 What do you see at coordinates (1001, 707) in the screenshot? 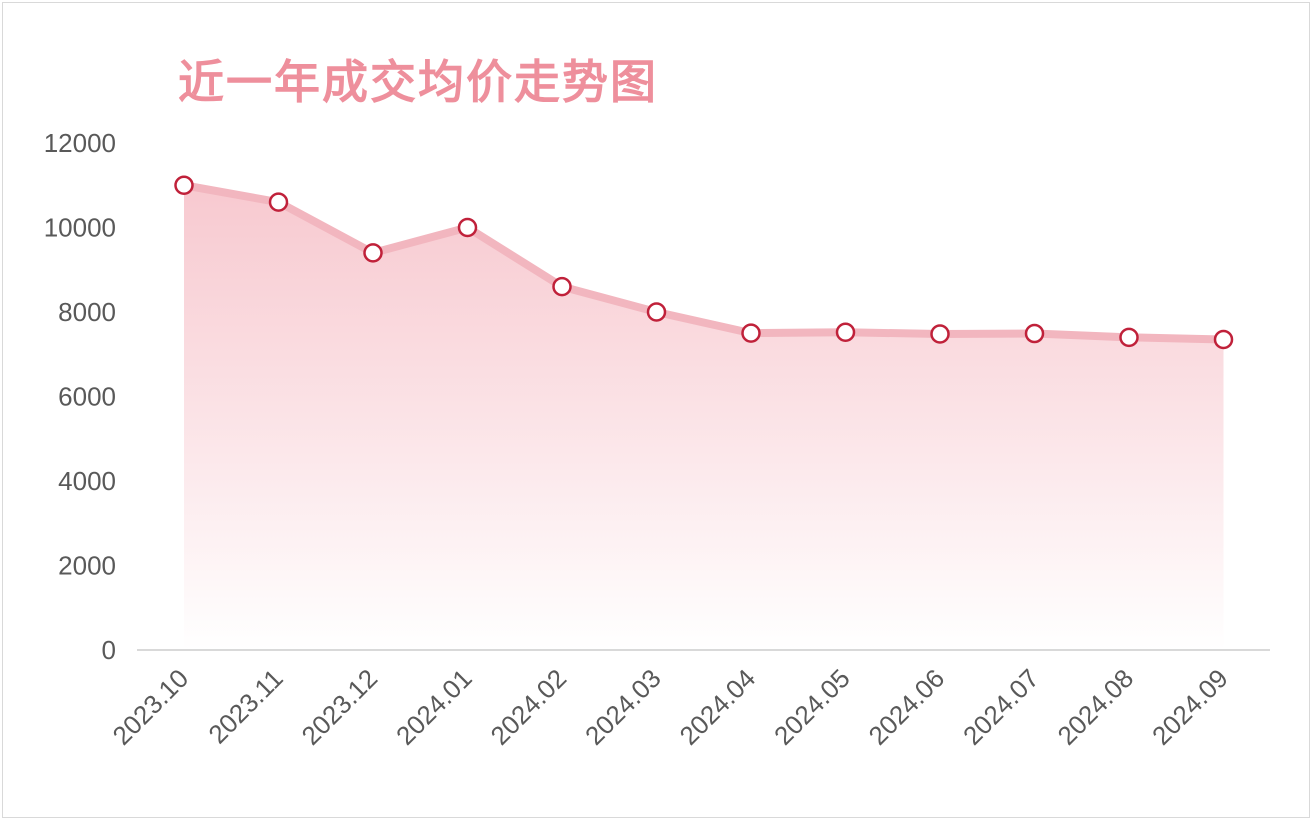
I see `x-tick-label: 2024.07` at bounding box center [1001, 707].